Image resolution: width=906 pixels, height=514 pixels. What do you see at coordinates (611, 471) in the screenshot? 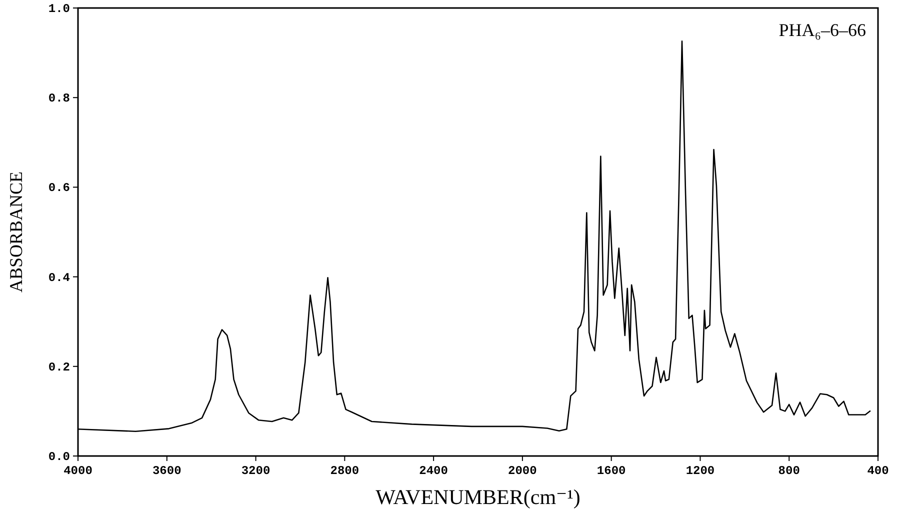
I see `x-tick-label: 1600` at bounding box center [611, 471].